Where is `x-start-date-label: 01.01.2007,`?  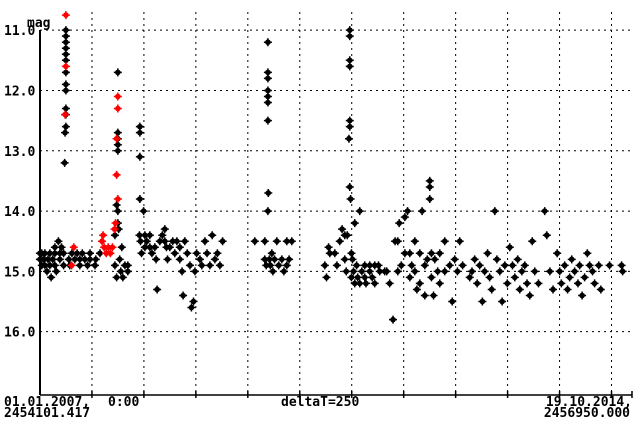 x-start-date-label: 01.01.2007, is located at coordinates (47, 402).